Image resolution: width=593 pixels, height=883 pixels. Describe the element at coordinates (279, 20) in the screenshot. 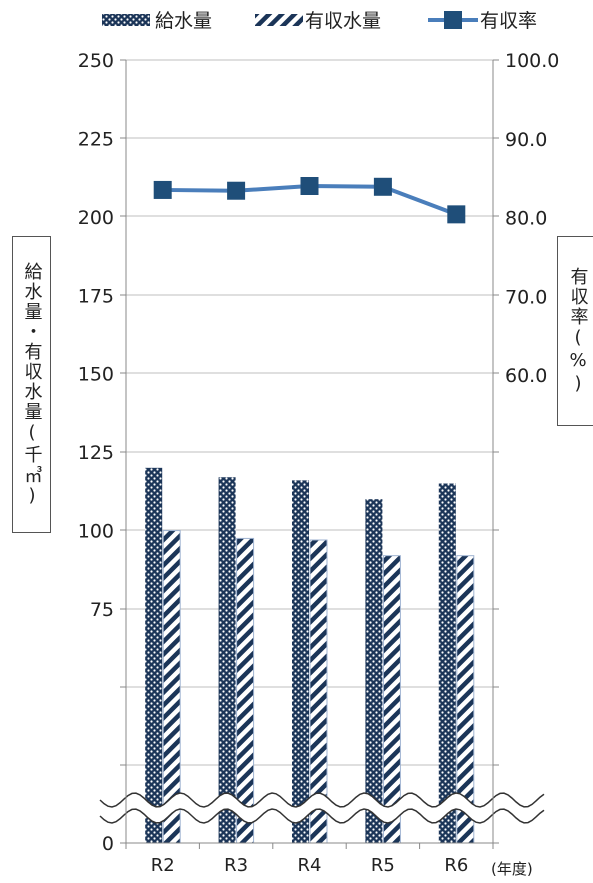

I see `legend-swatch-有収水量` at that location.